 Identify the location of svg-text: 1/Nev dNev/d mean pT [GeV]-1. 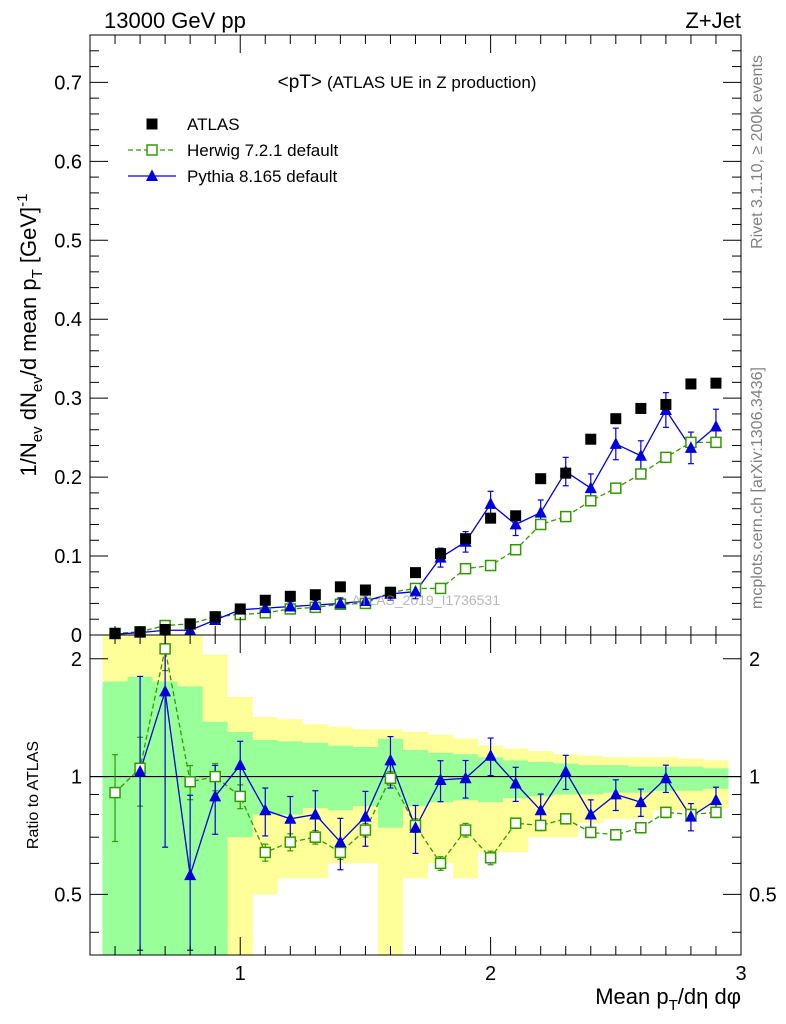
(30, 335).